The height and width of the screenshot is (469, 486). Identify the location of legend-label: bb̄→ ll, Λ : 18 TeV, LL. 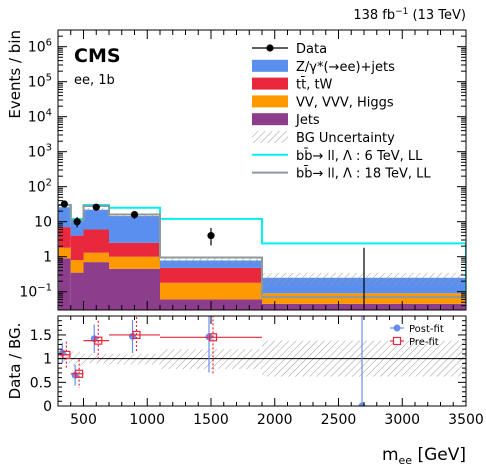
(363, 173).